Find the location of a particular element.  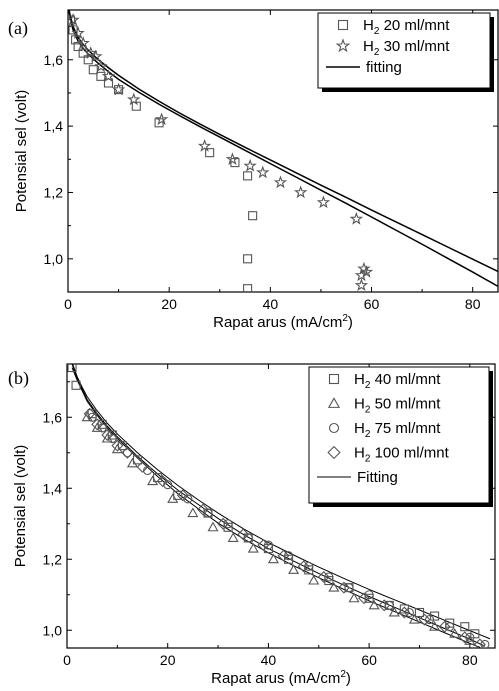

panel-label: (a) is located at coordinates (18, 28).